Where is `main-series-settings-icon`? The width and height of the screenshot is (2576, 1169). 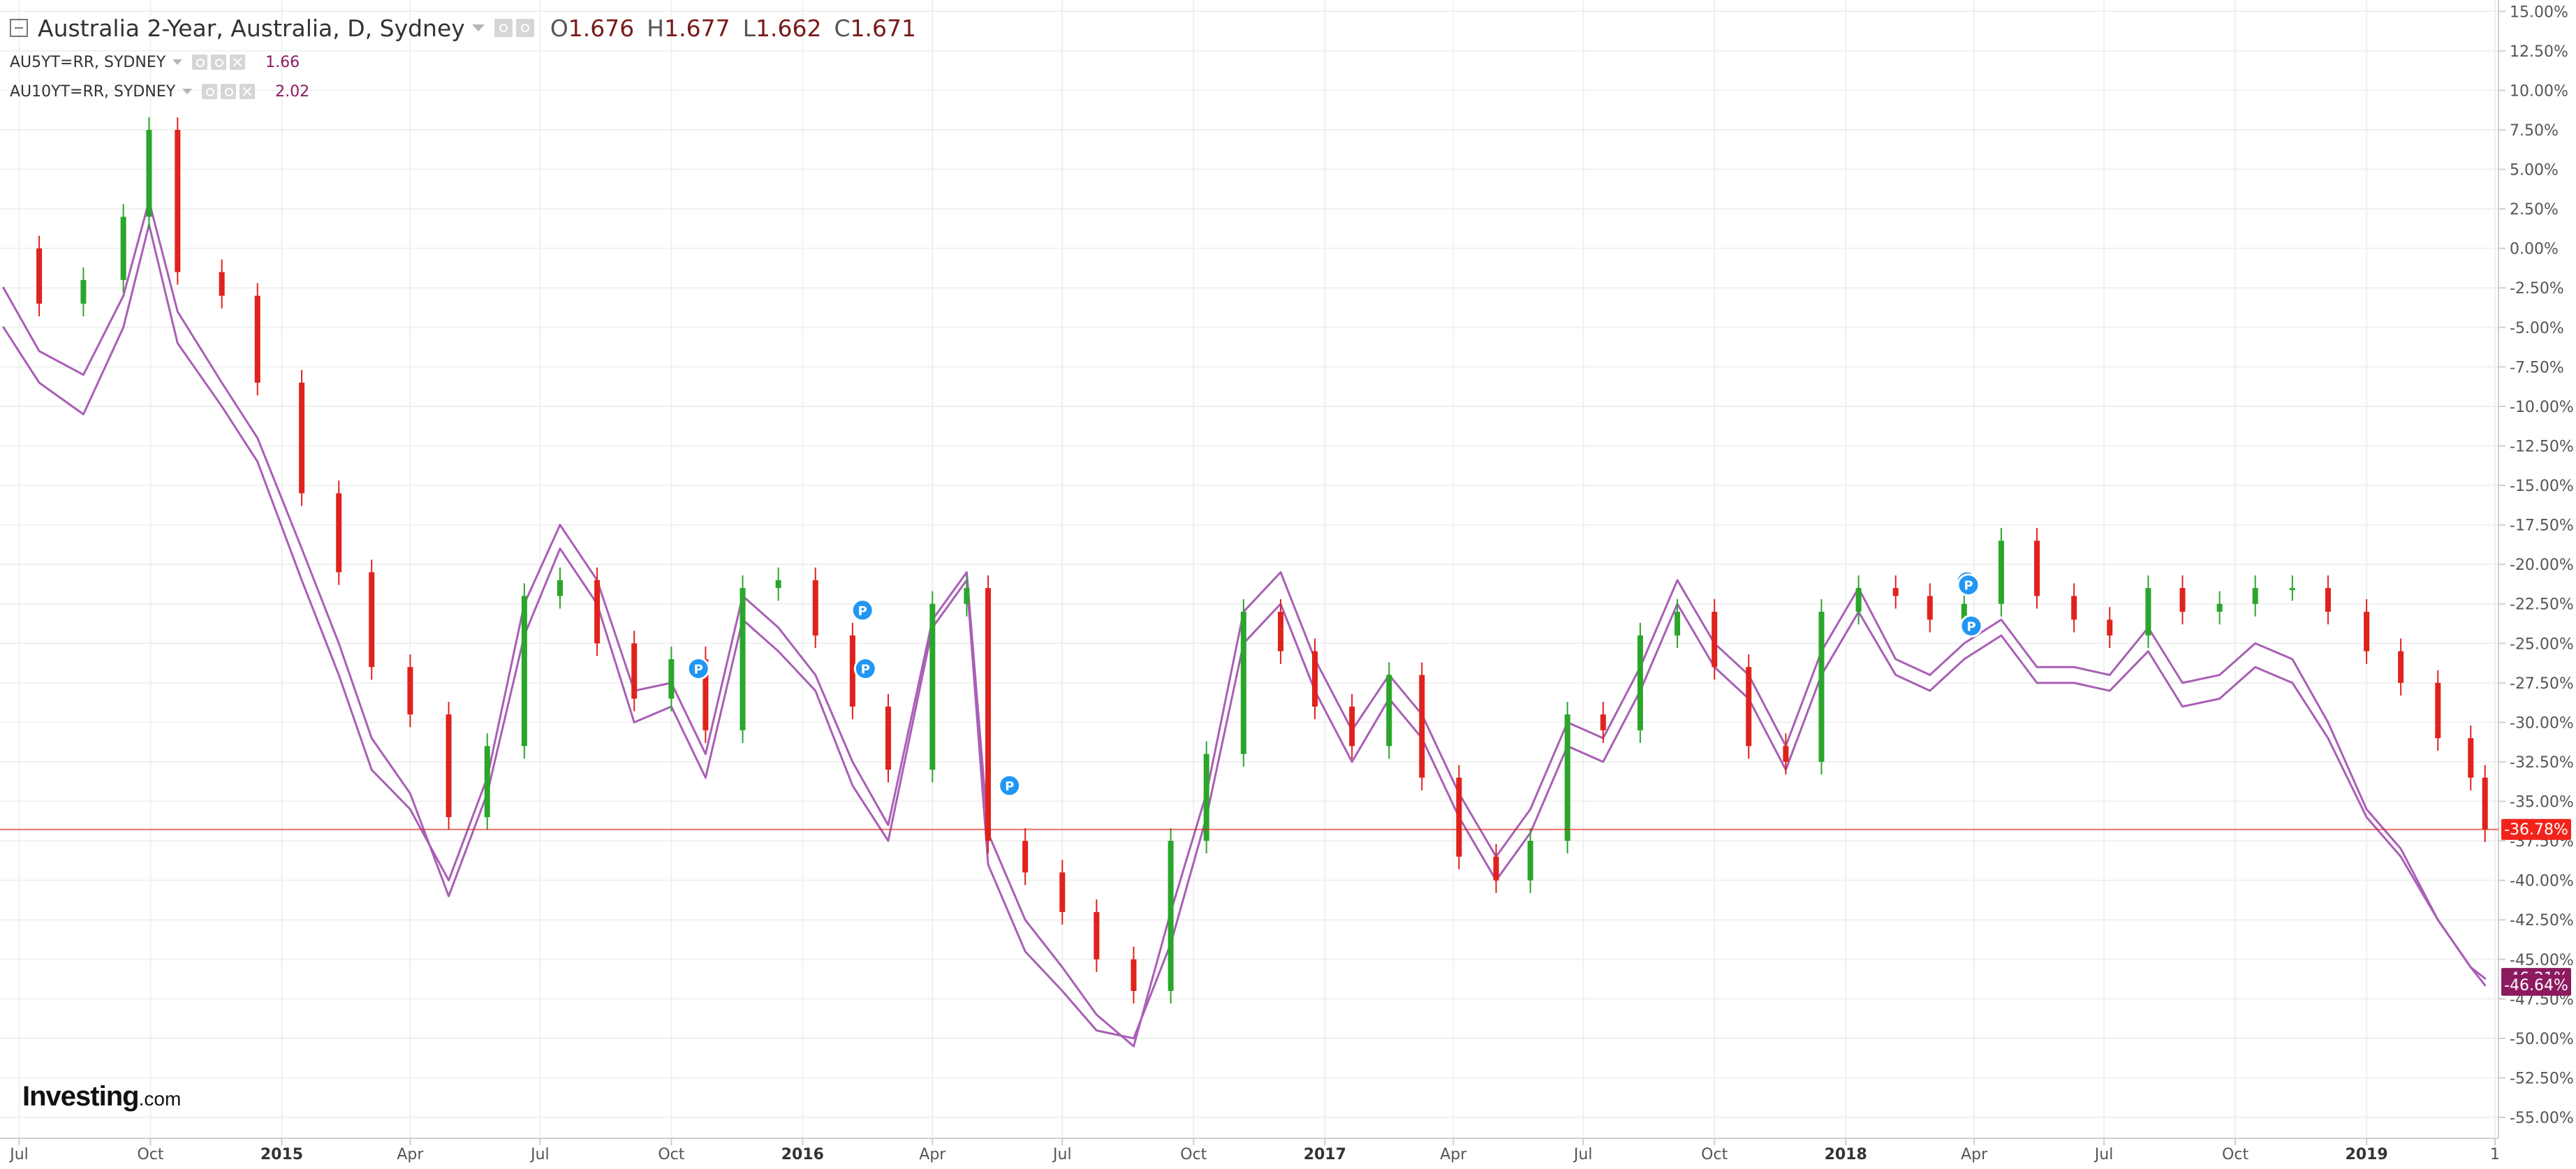 main-series-settings-icon is located at coordinates (524, 28).